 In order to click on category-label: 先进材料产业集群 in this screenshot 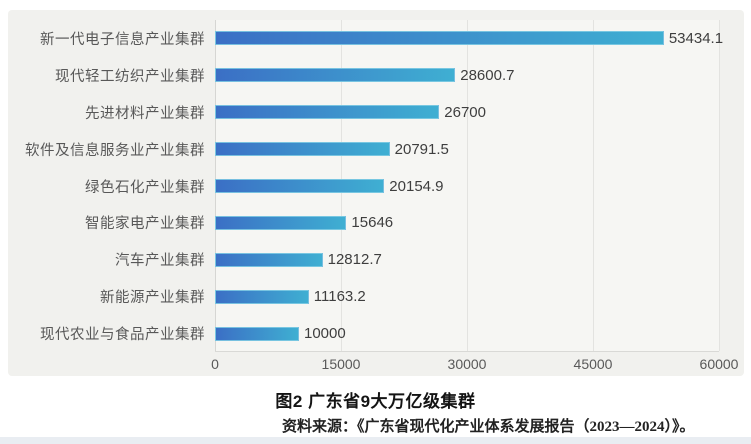, I will do `click(145, 113)`.